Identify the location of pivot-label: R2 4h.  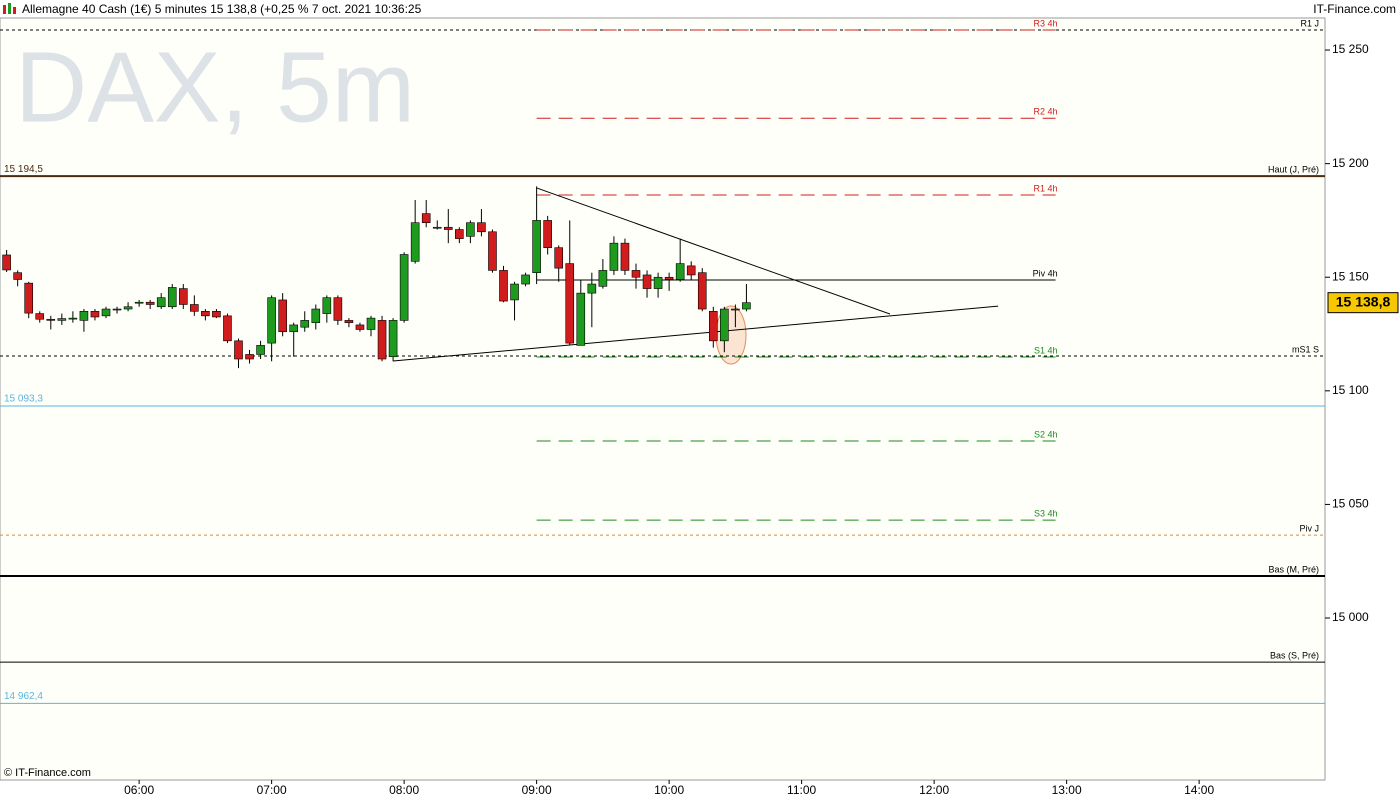
(1046, 112).